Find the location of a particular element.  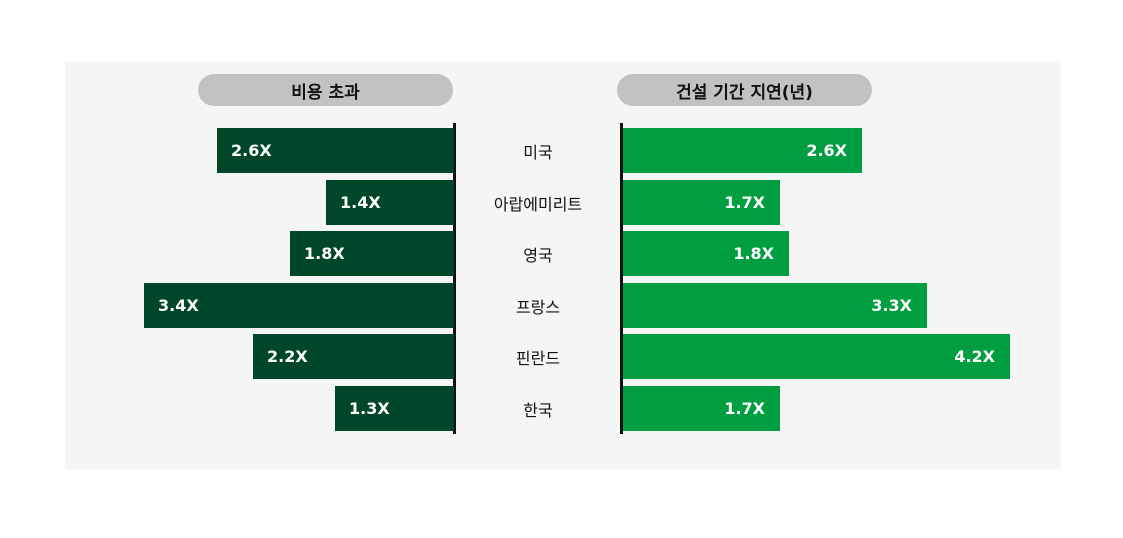

country-label: 핀란드 is located at coordinates (538, 358).